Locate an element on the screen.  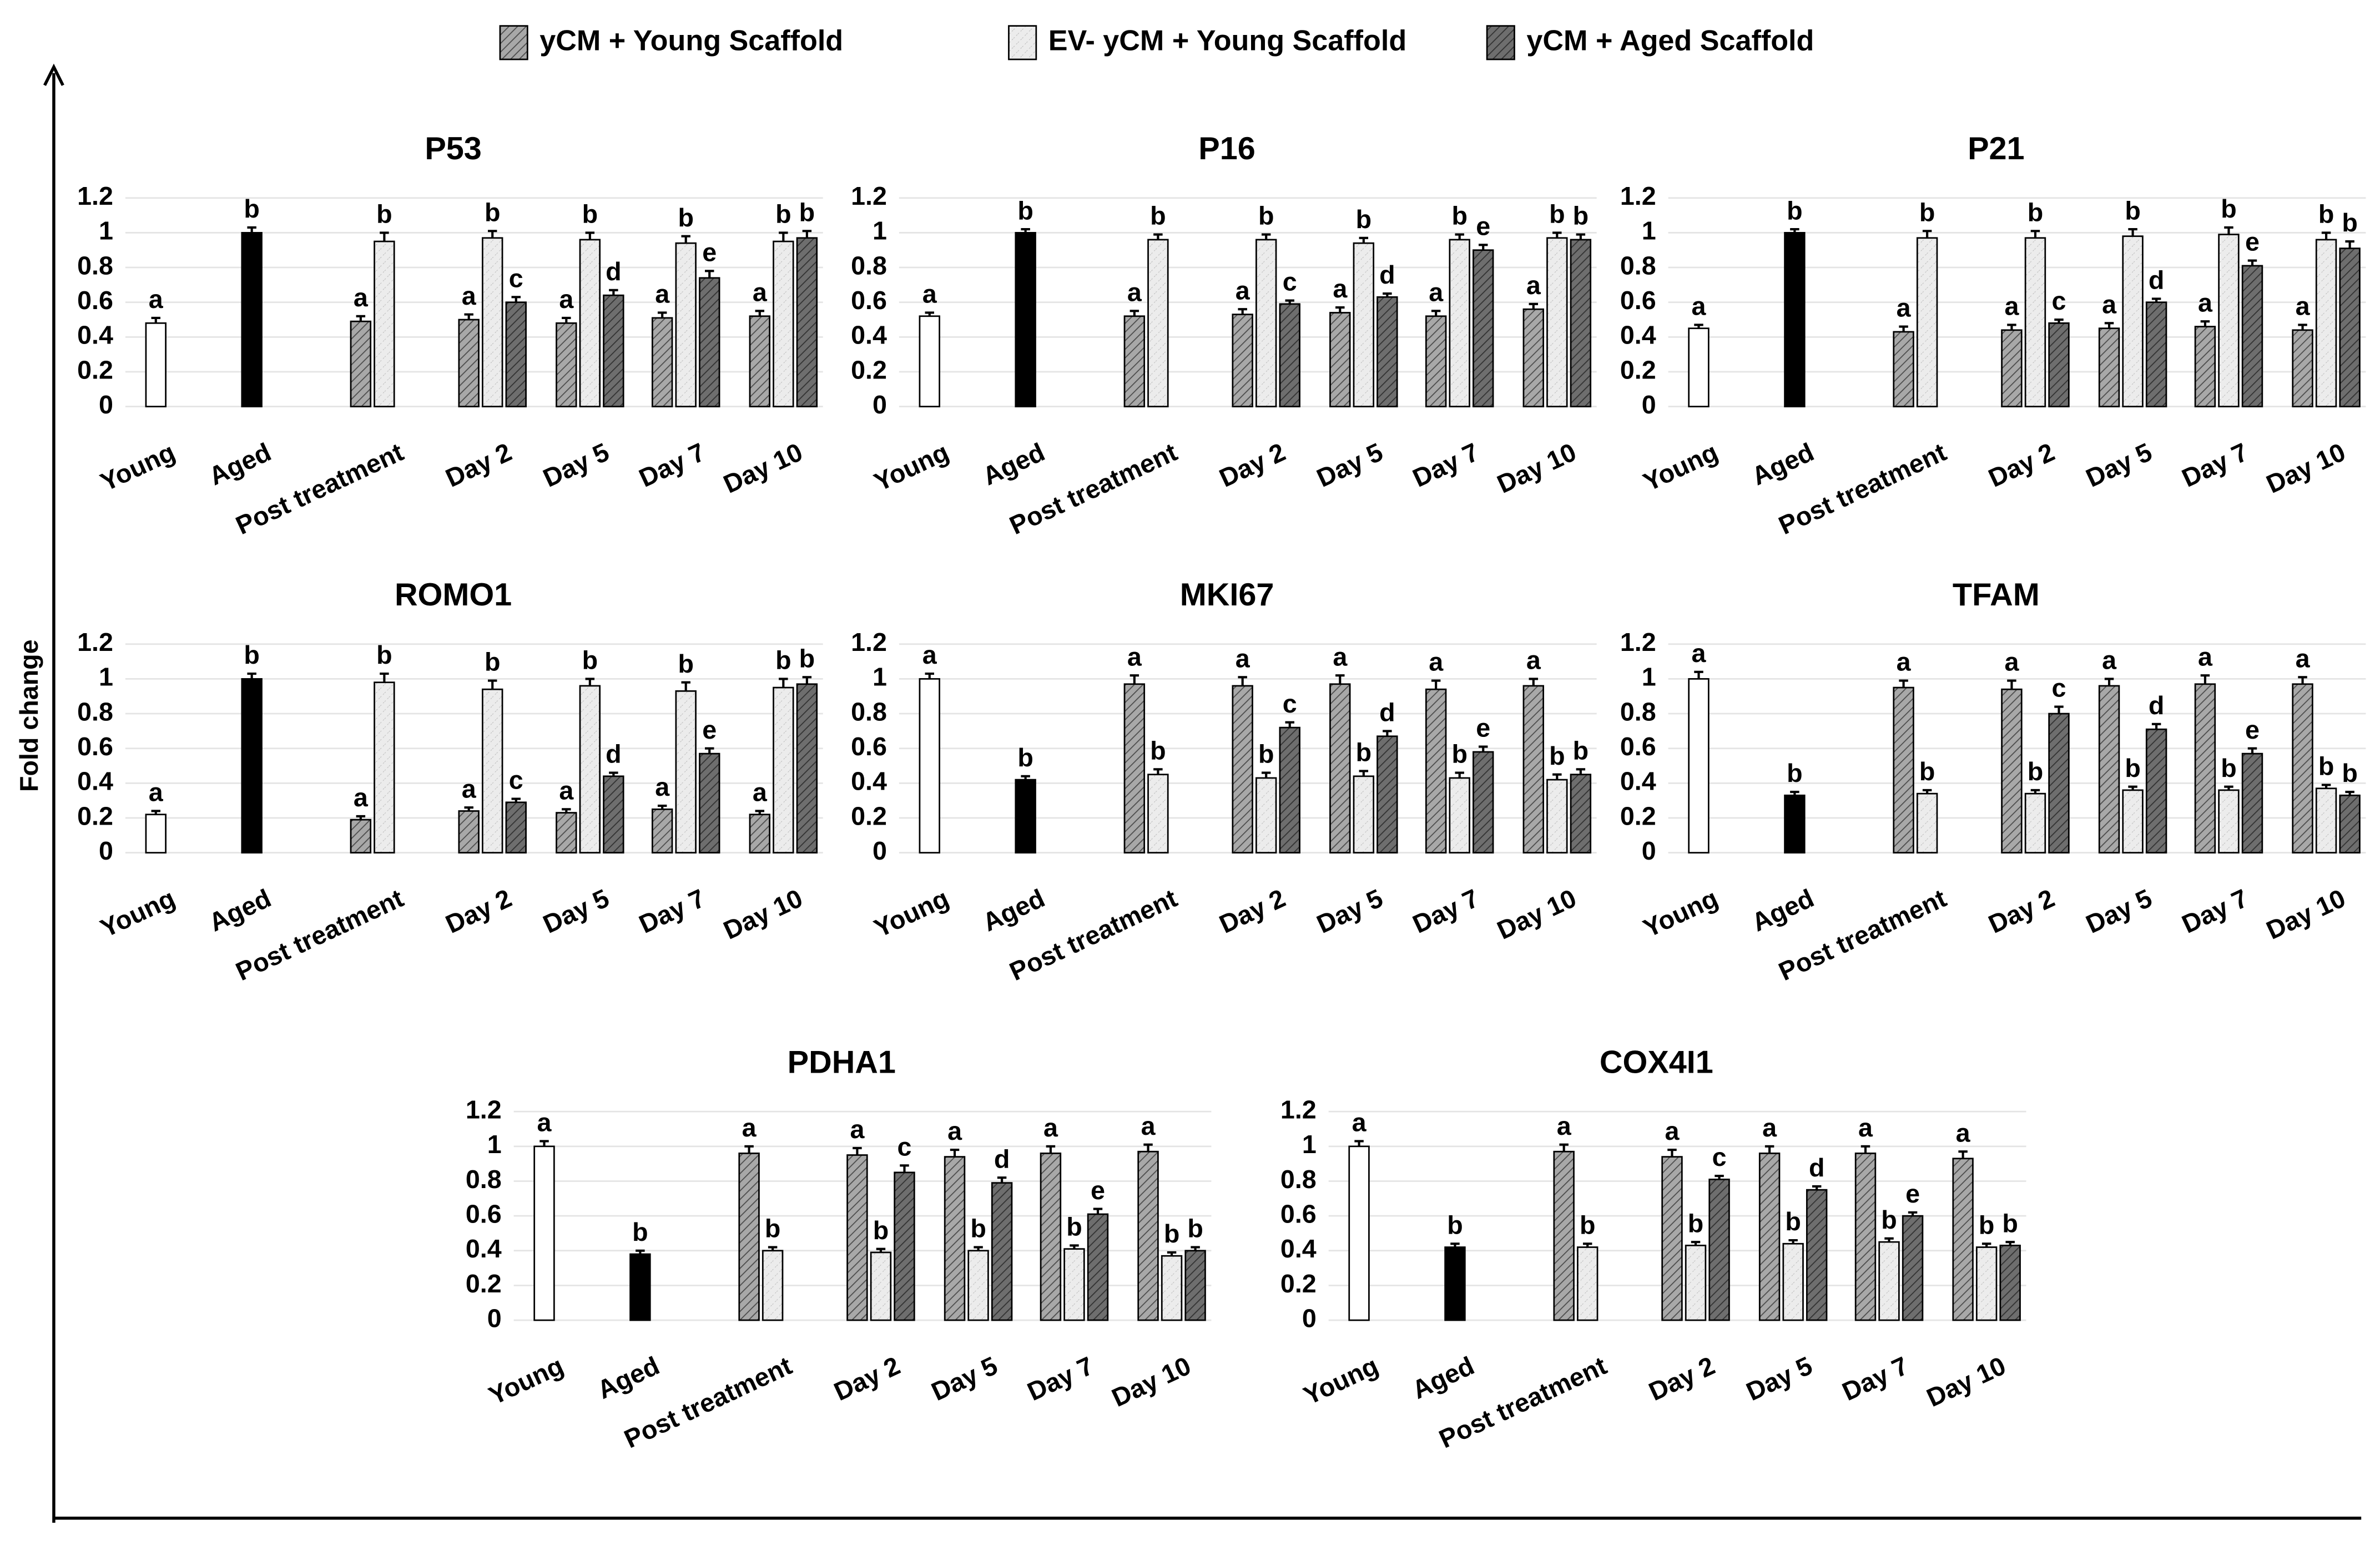
y-tick-label: 1 is located at coordinates (106, 677).